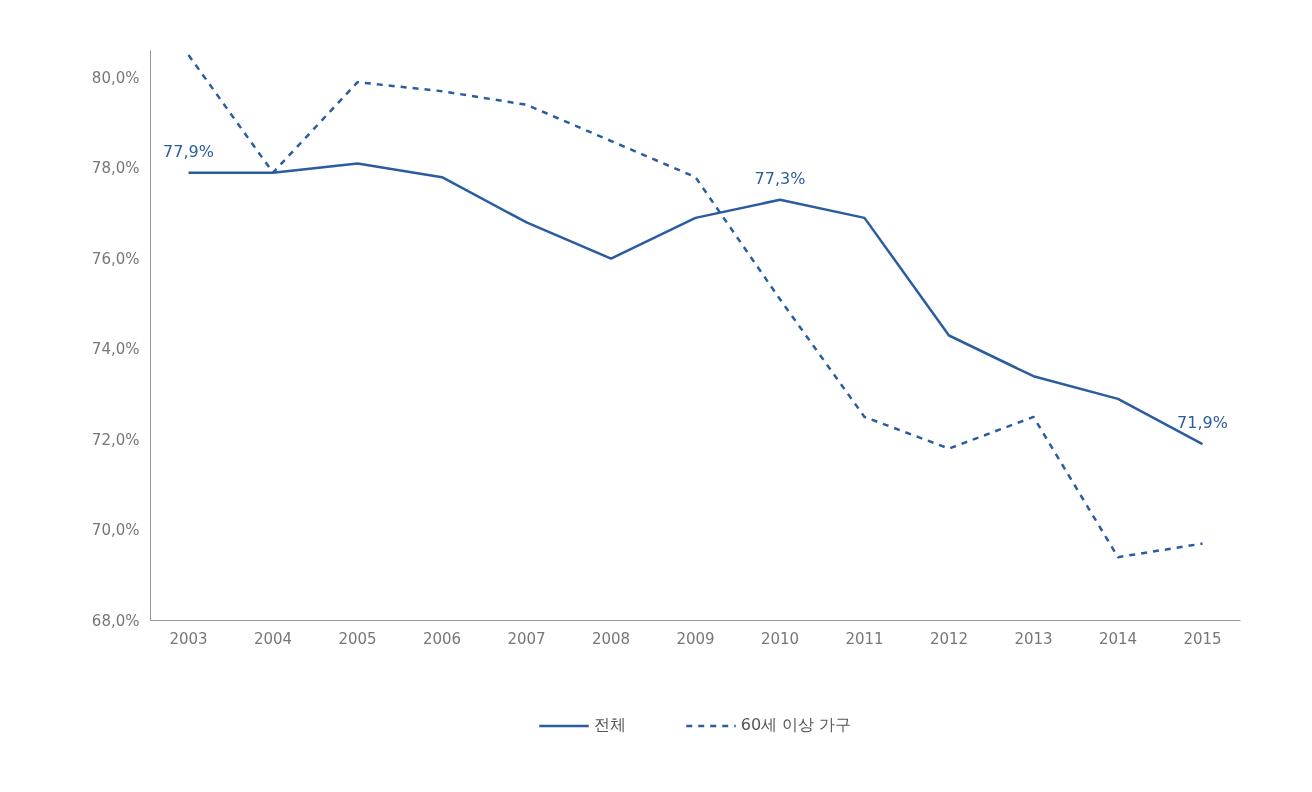 This screenshot has height=792, width=1312. I want to click on x-tick-label: 2013, so click(1033, 638).